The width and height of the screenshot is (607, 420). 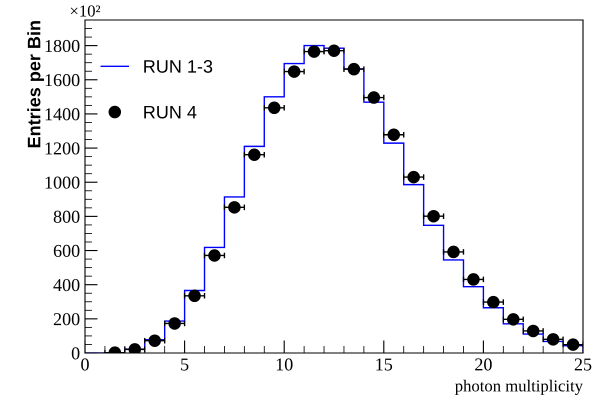 What do you see at coordinates (519, 387) in the screenshot?
I see `x-axis-title: photon multiplicity` at bounding box center [519, 387].